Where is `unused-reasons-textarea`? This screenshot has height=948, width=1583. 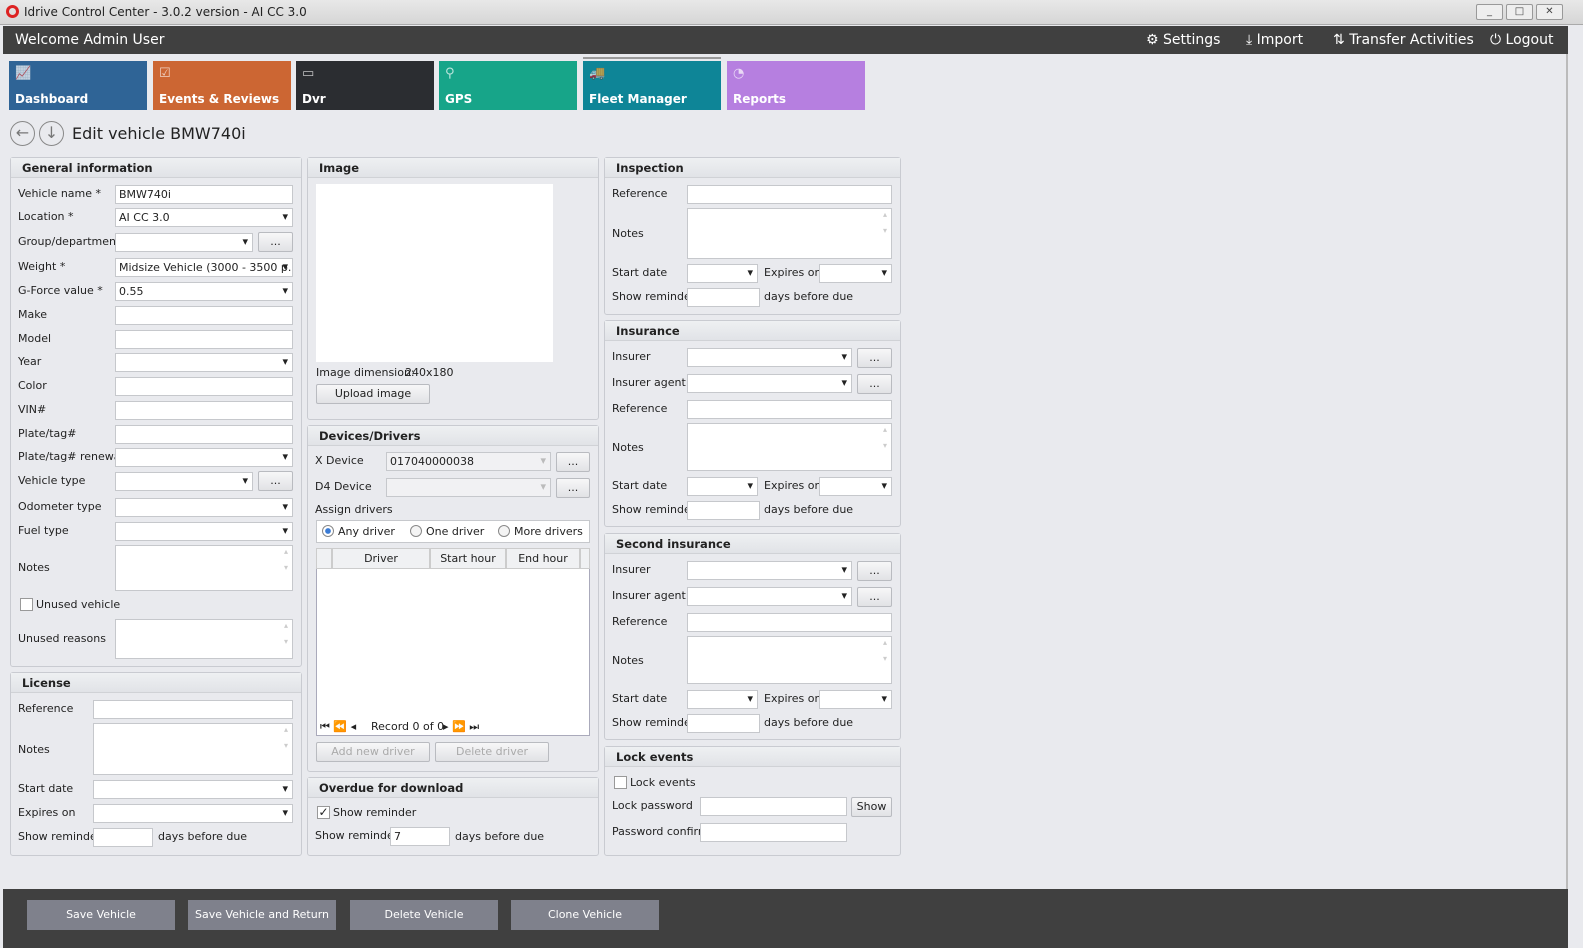 unused-reasons-textarea is located at coordinates (204, 639).